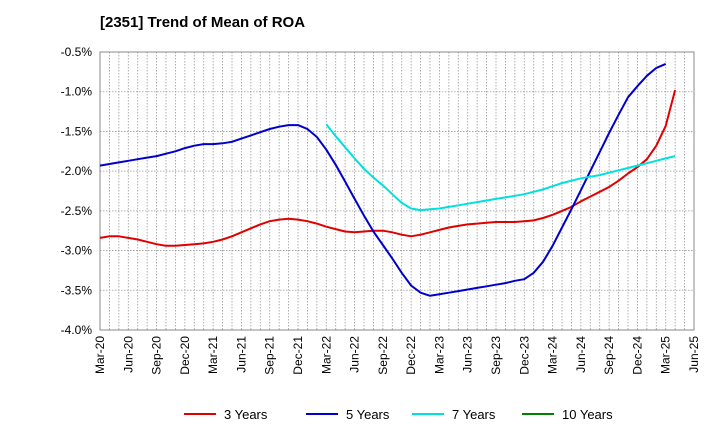  I want to click on y-tick-label: -1.5%, so click(77, 131).